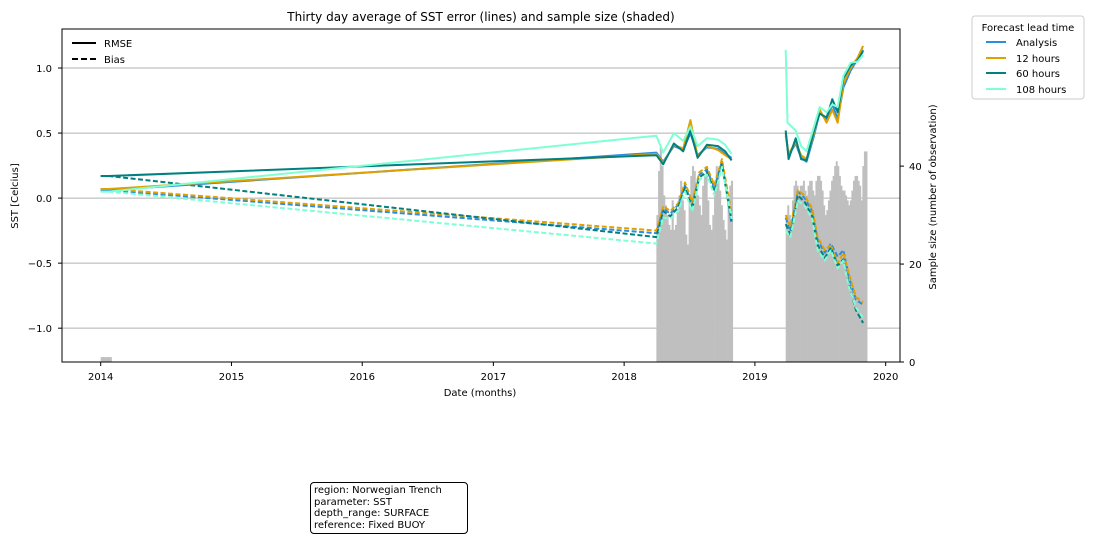  Describe the element at coordinates (118, 44) in the screenshot. I see `rmse-legend-label: RMSE` at that location.